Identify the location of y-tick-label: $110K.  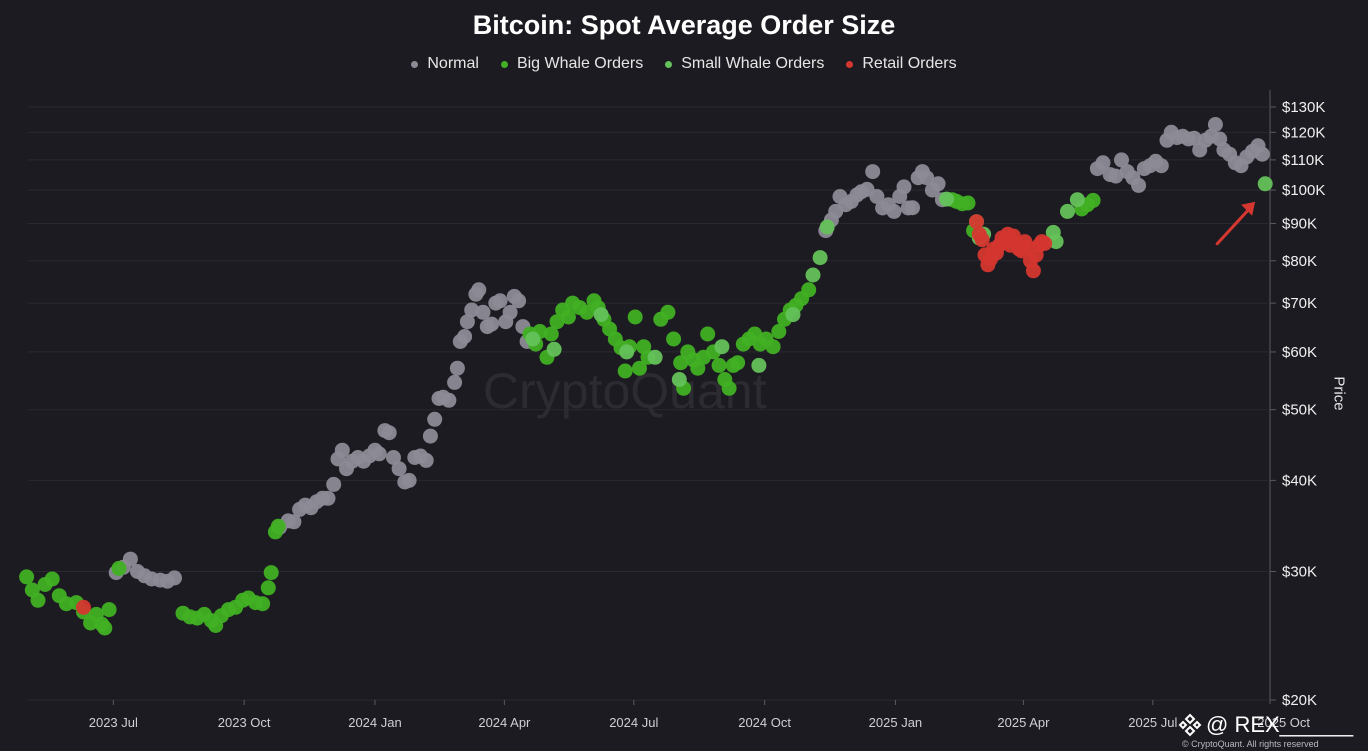
(1303, 160).